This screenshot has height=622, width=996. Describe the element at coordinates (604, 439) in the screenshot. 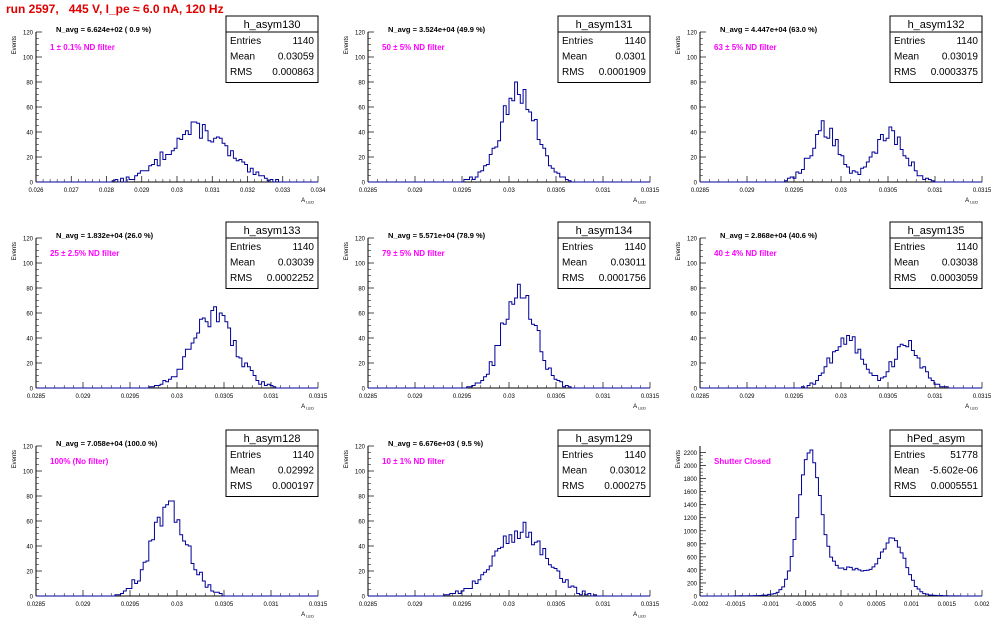

I see `stats-title: h_asym129` at that location.